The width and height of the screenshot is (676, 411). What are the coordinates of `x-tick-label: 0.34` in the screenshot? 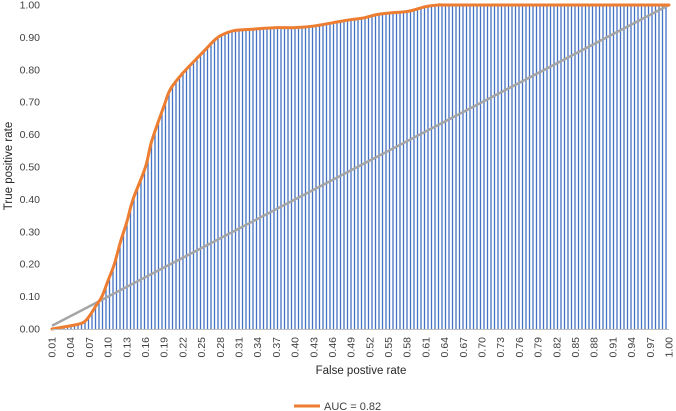 It's located at (258, 347).